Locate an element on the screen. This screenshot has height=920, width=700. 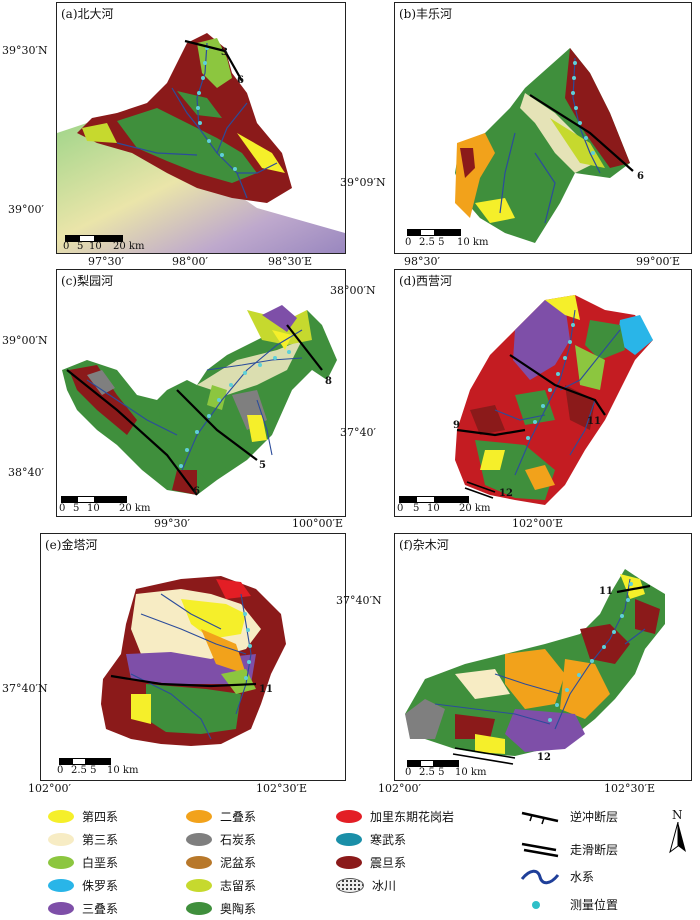
panel-title: (e)金塔河 is located at coordinates (71, 545).